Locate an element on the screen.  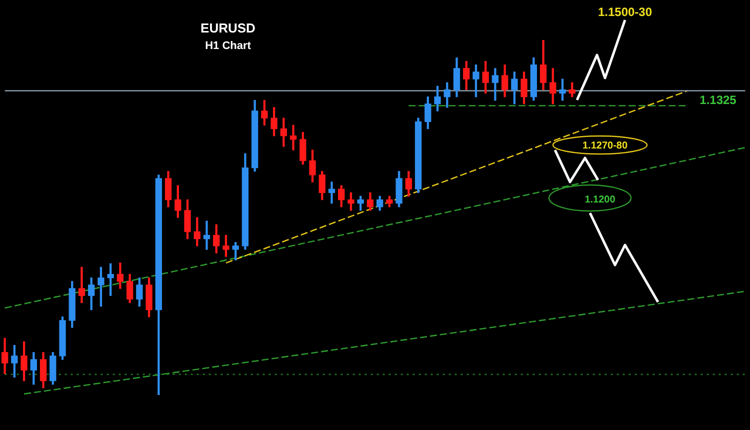
annotation: 1.1200 is located at coordinates (600, 200).